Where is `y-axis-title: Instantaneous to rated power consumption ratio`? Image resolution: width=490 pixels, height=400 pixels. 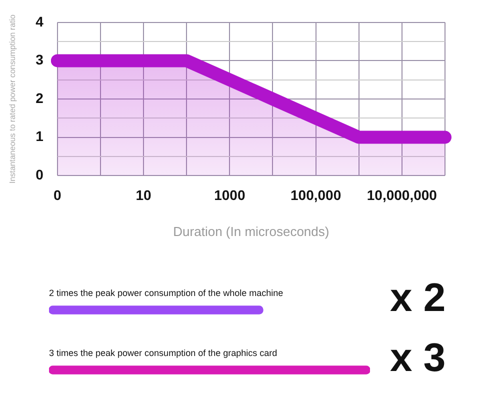
y-axis-title: Instantaneous to rated power consumption ratio is located at coordinates (13, 99).